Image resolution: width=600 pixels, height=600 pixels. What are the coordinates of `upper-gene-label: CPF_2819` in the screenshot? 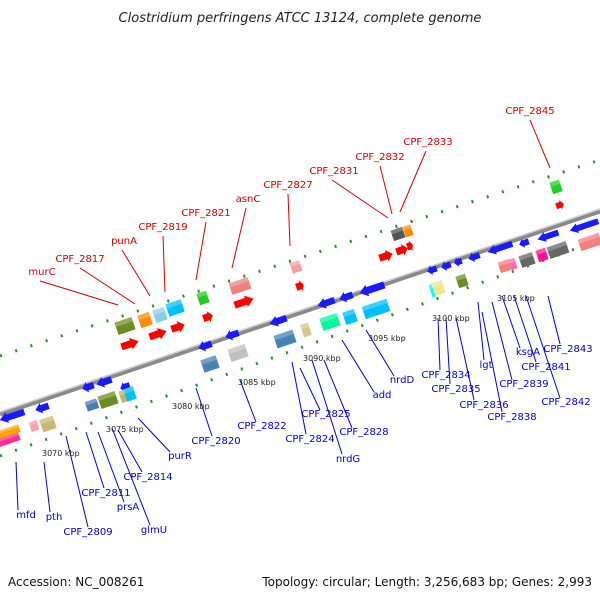 It's located at (162, 227).